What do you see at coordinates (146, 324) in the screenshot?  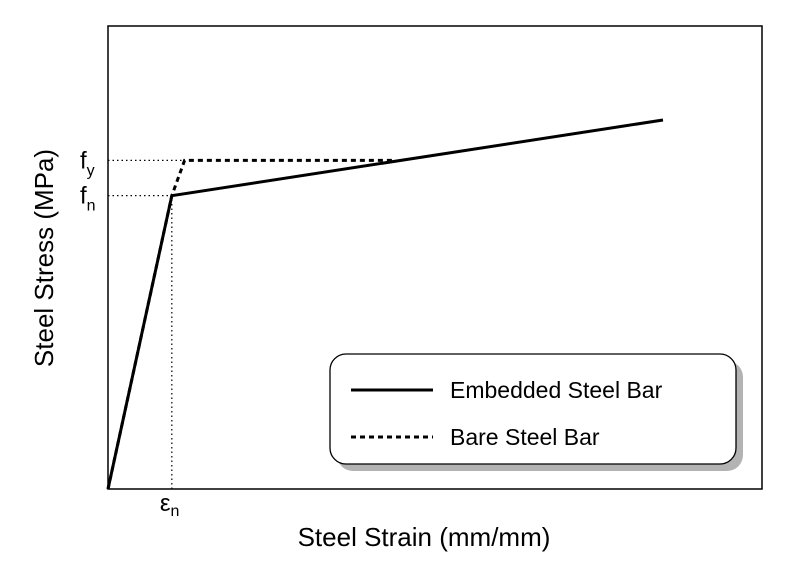 I see `reference-lines` at bounding box center [146, 324].